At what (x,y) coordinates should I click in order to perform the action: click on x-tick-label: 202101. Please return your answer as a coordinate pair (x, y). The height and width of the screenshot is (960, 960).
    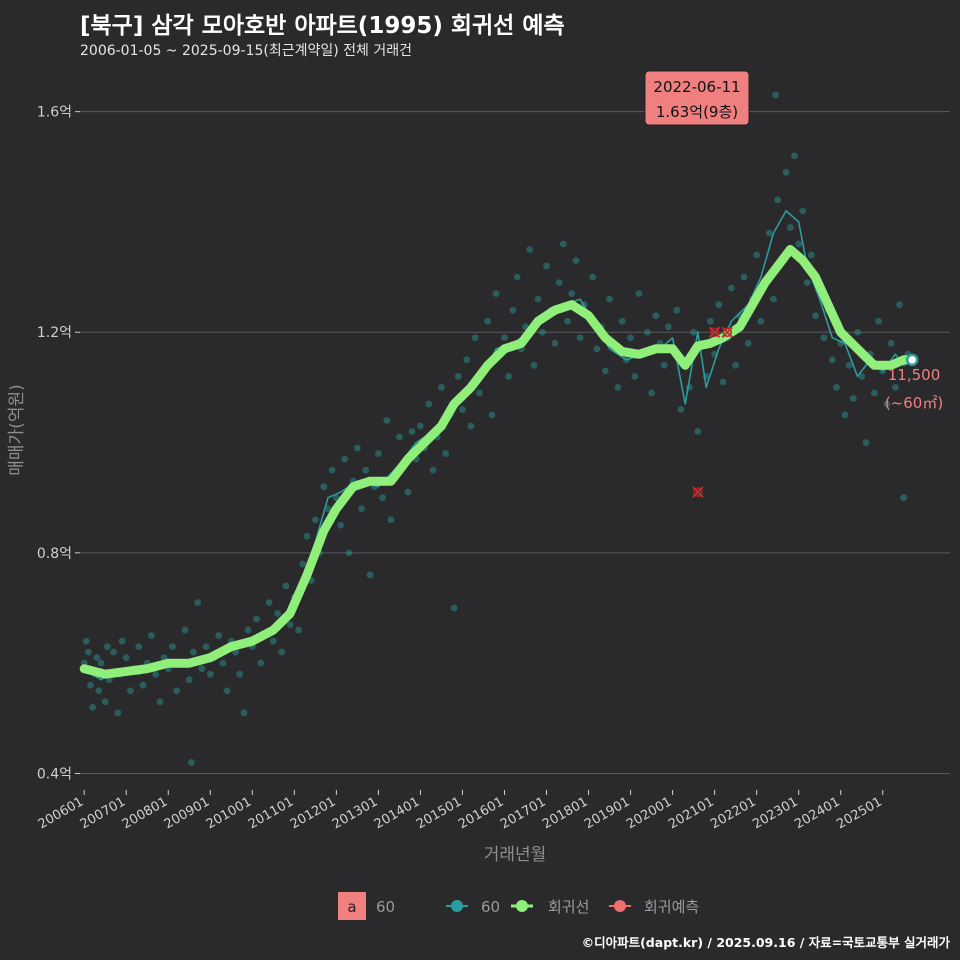
    Looking at the image, I should click on (691, 813).